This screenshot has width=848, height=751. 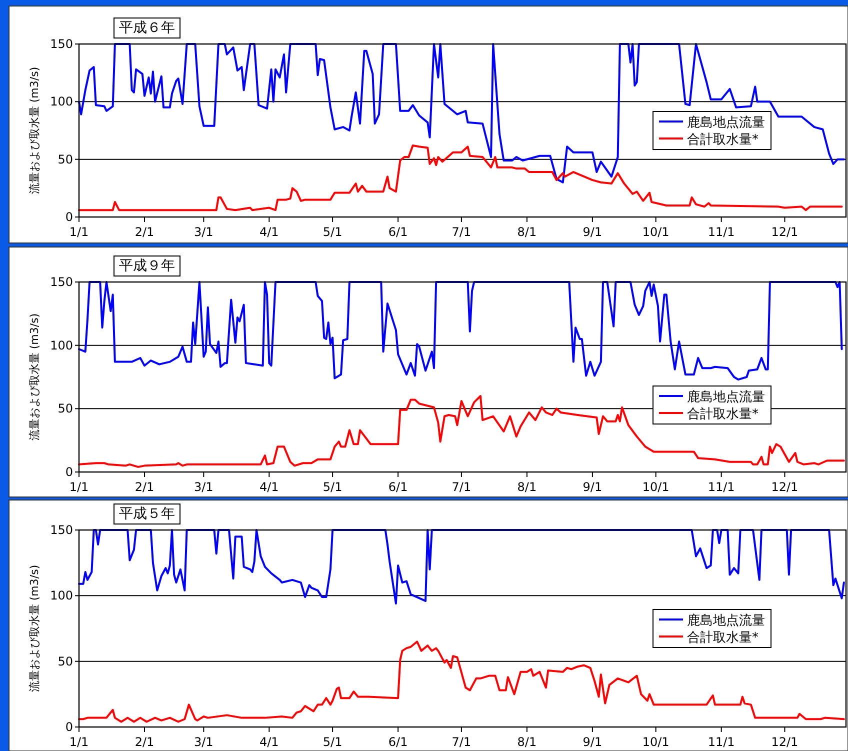 I want to click on chart-title: 平成５年, so click(x=147, y=514).